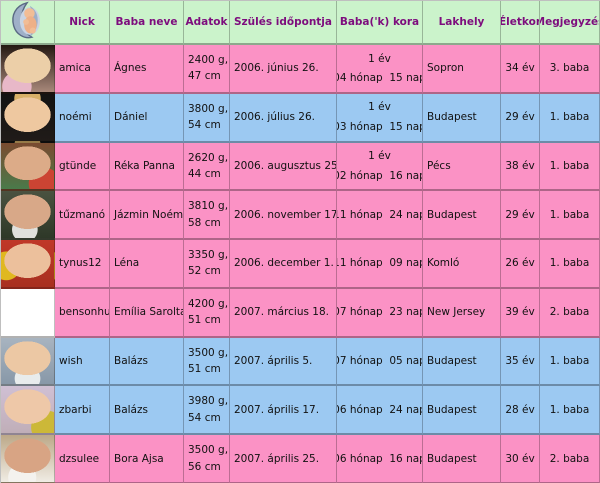 This screenshot has width=600, height=483. Describe the element at coordinates (82, 264) in the screenshot. I see `cell-nick: tynus12` at that location.